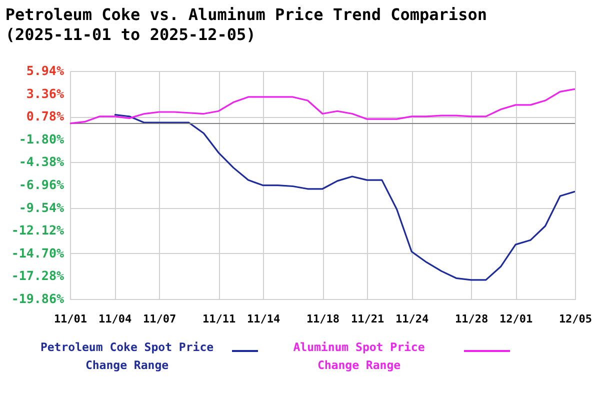 The image size is (600, 396). I want to click on chart-title: Petroleum Coke vs. Aluminum Price Trend Comparison, so click(246, 14).